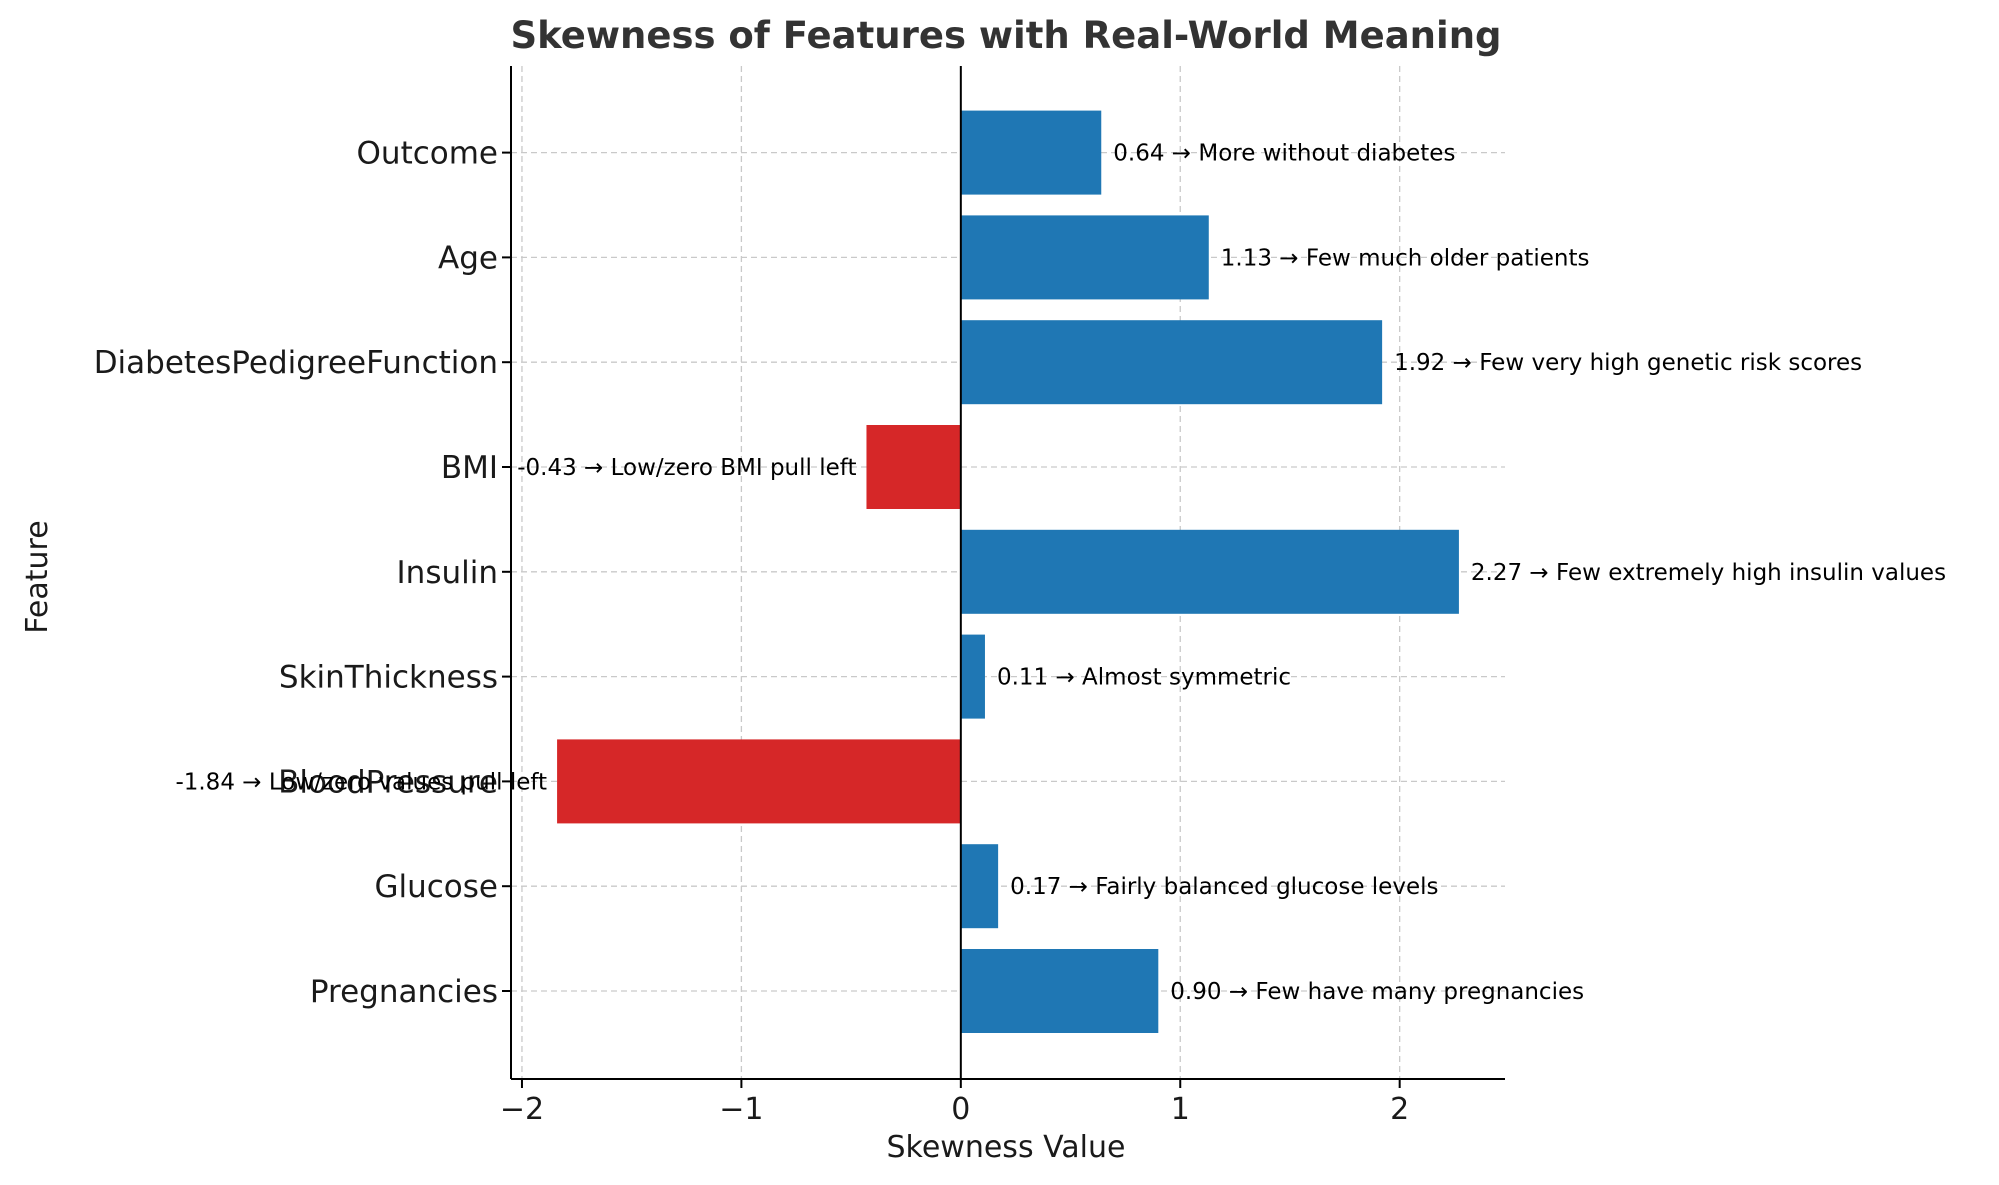  Describe the element at coordinates (436, 887) in the screenshot. I see `y-tick-label: Glucose` at that location.